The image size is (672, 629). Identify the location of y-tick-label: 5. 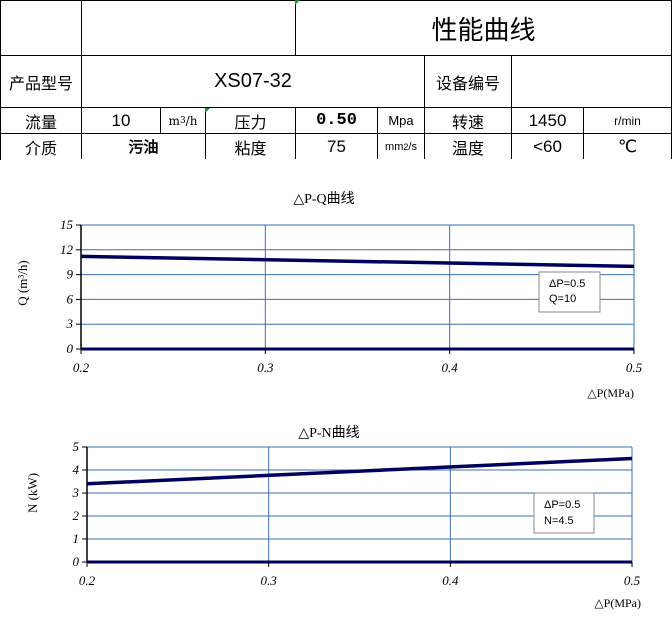
(76, 446).